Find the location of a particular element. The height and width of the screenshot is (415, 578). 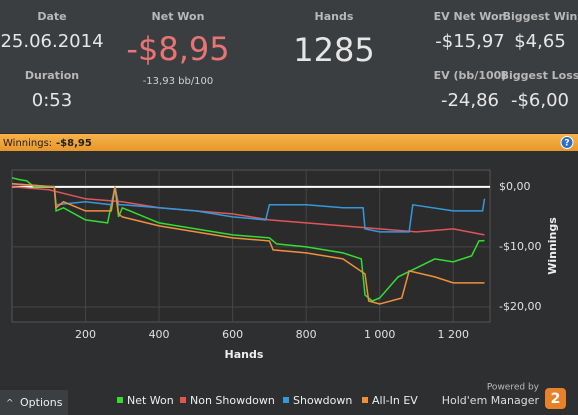

hands: 1285 is located at coordinates (333, 50).